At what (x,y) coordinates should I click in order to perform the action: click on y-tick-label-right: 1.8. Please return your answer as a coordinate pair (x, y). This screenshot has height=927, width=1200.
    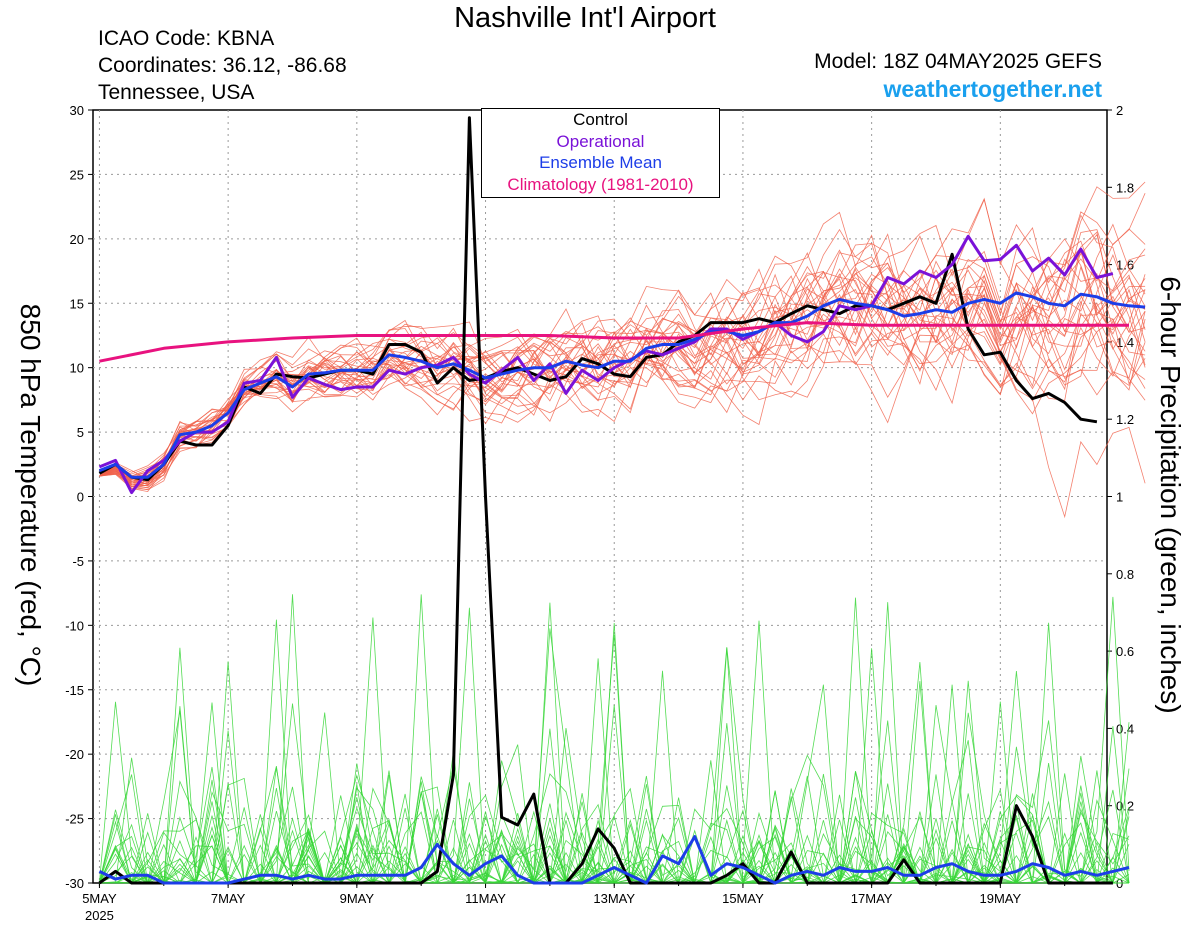
    Looking at the image, I should click on (1125, 187).